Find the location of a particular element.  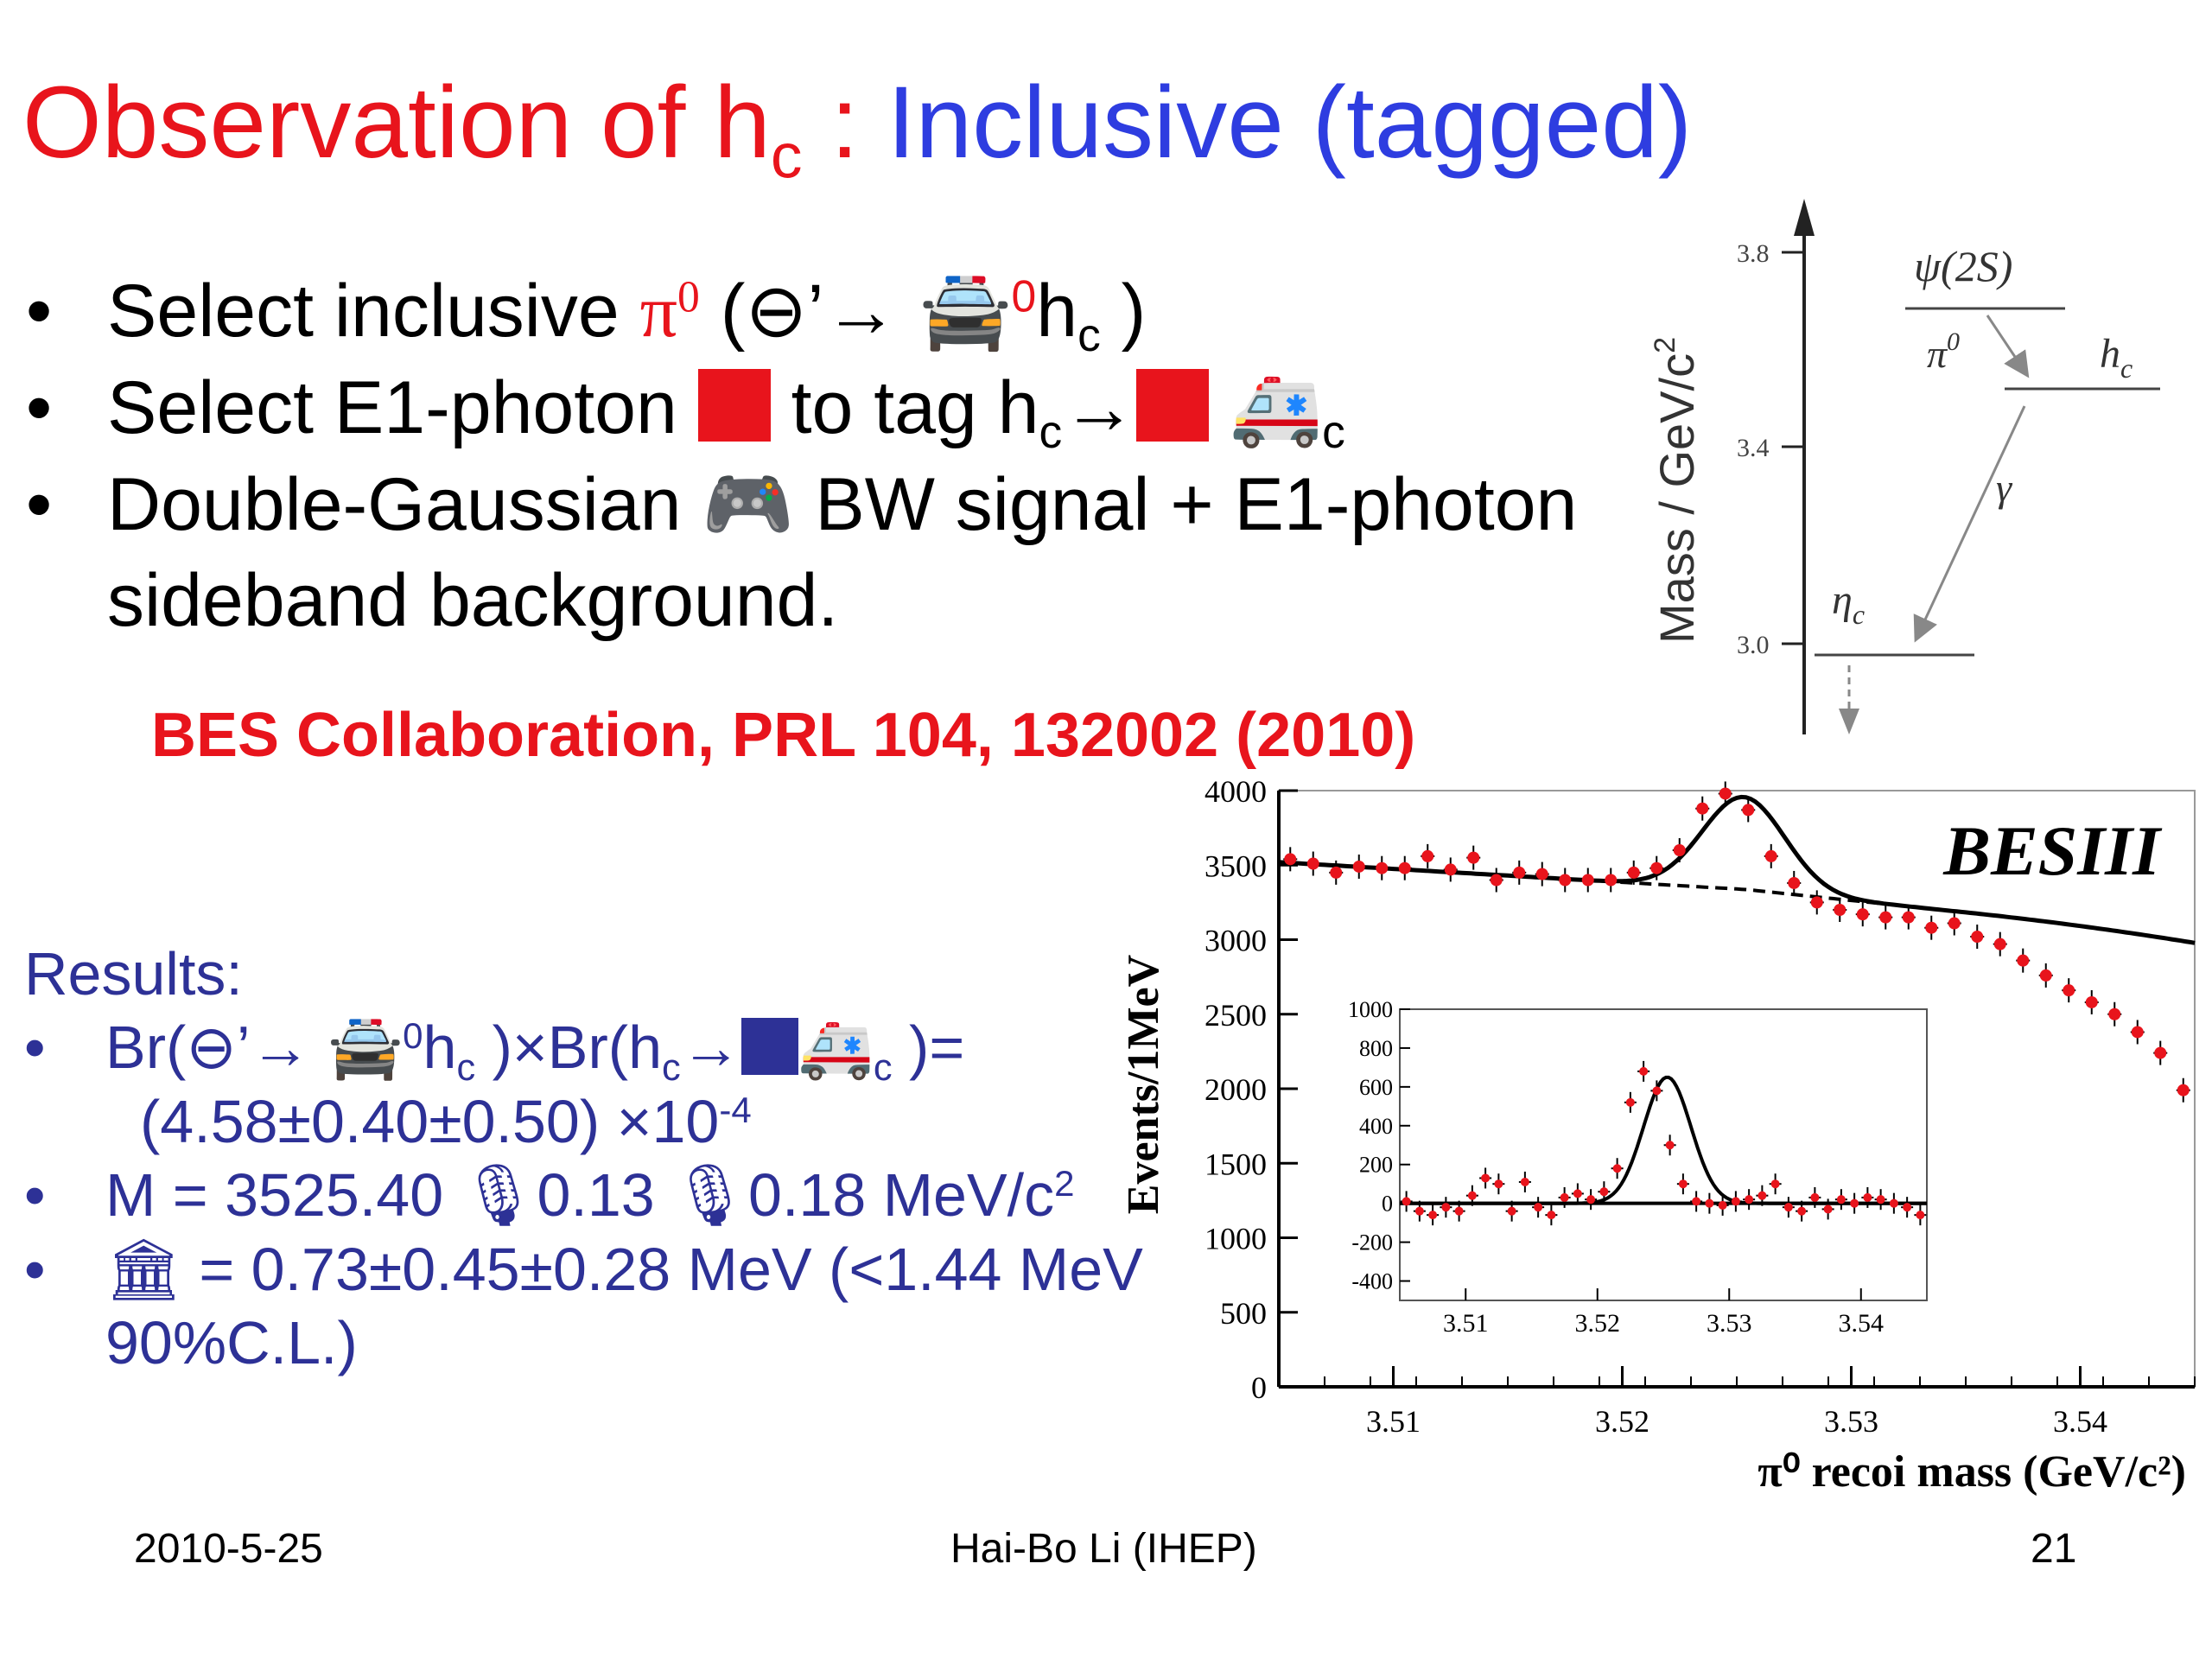

inset-y-tick-label: 1000 is located at coordinates (1370, 1009).